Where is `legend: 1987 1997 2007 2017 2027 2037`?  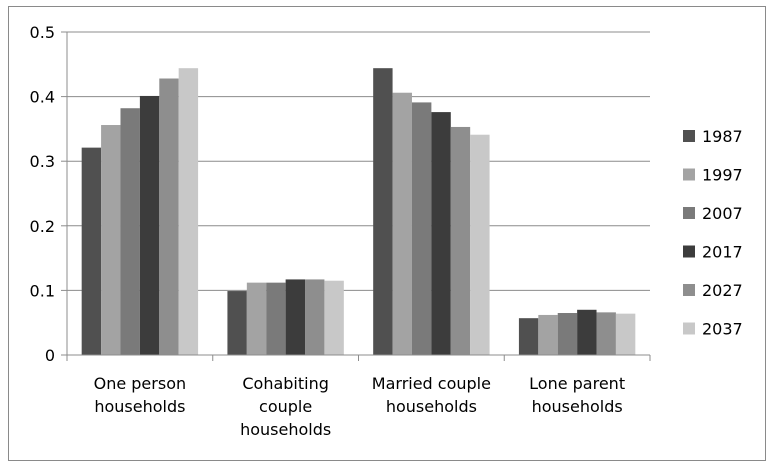 legend: 1987 1997 2007 2017 2027 2037 is located at coordinates (713, 233).